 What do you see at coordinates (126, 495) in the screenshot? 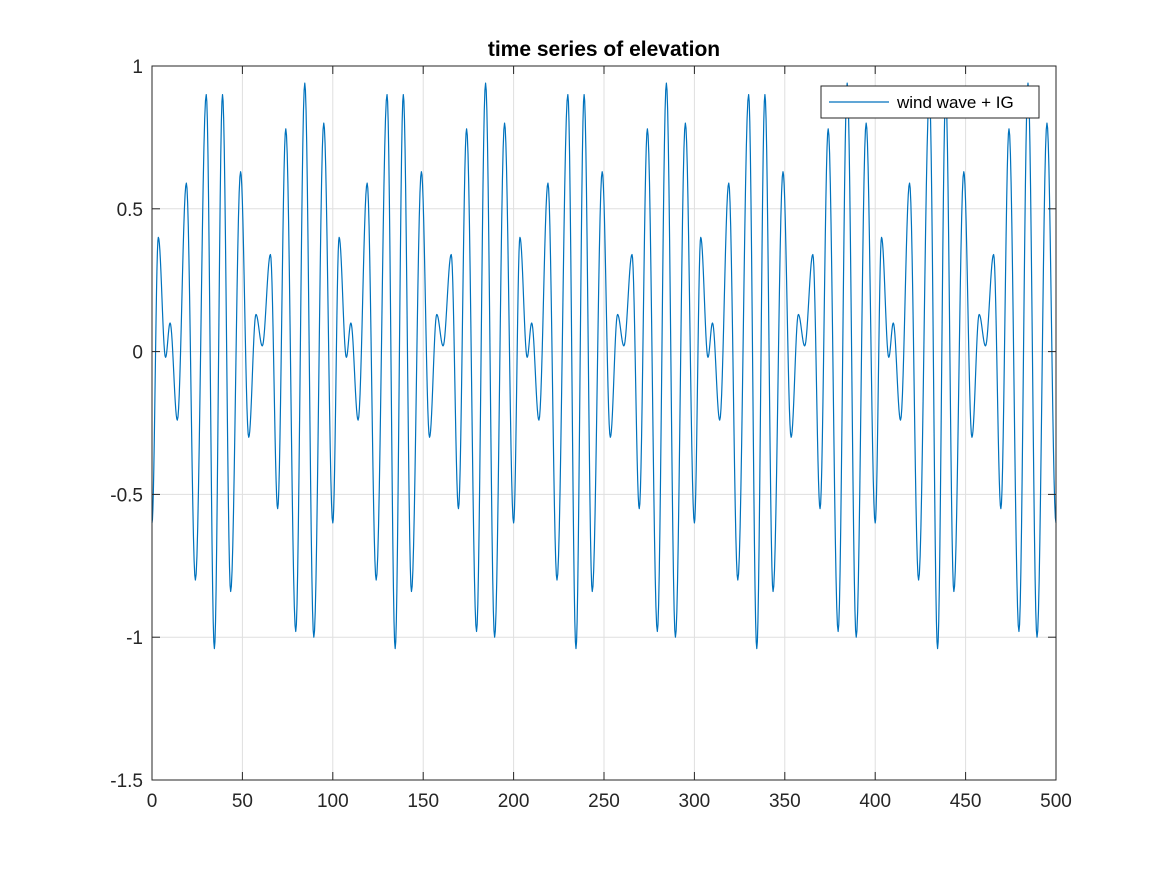
I see `y-tick-label: -0.5` at bounding box center [126, 495].